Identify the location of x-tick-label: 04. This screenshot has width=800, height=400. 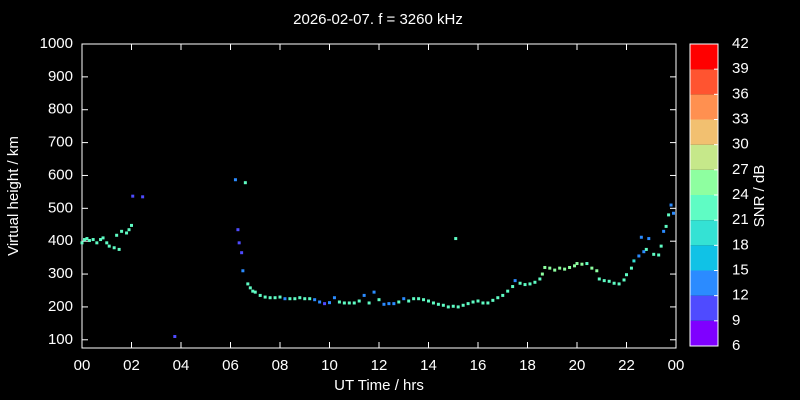
(181, 365).